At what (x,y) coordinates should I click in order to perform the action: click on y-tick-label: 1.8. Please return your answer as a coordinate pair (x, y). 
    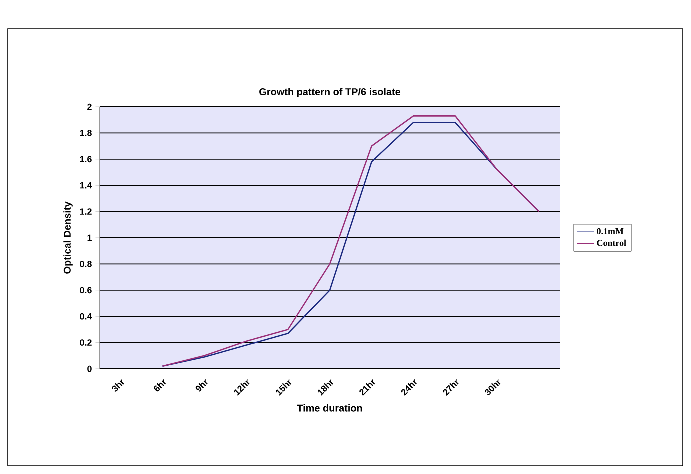
    Looking at the image, I should click on (86, 133).